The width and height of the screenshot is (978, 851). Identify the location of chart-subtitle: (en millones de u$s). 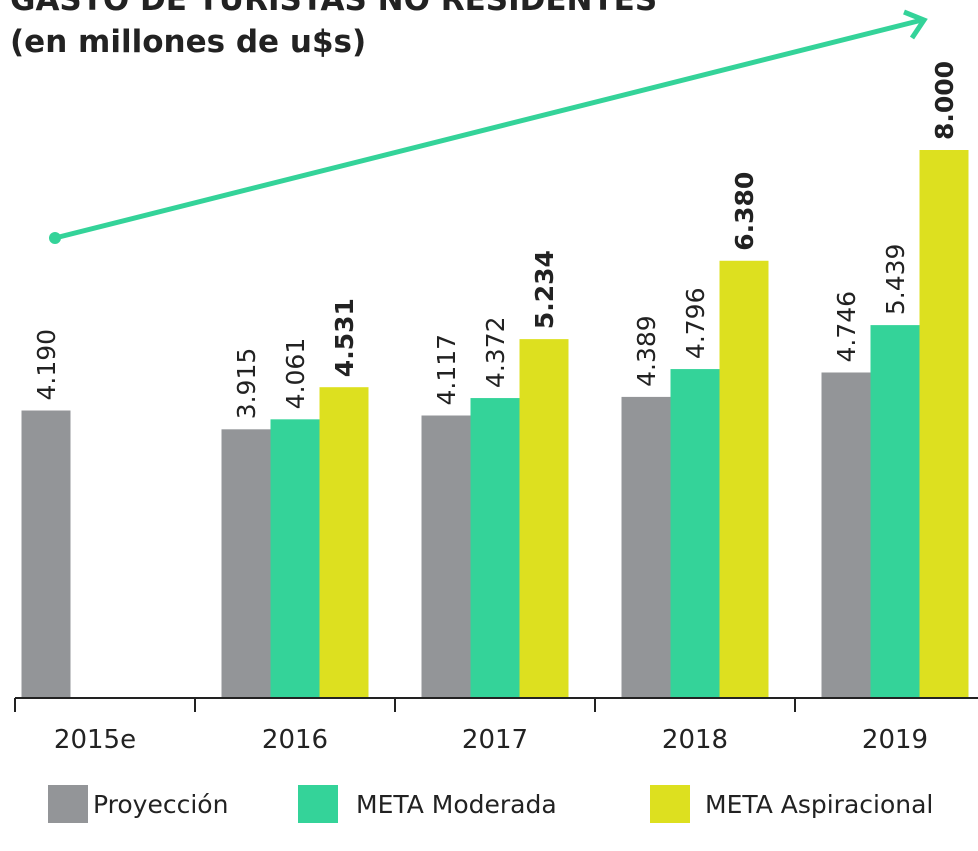
(188, 42).